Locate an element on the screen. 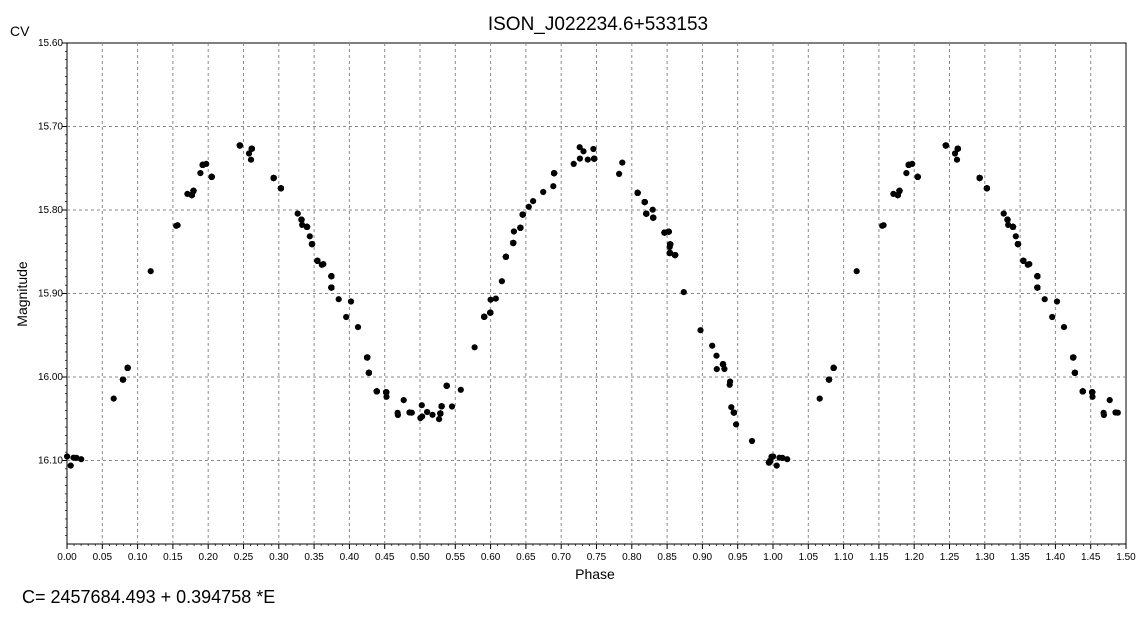 This screenshot has width=1142, height=621. y-tick-label: 15.70 is located at coordinates (50, 127).